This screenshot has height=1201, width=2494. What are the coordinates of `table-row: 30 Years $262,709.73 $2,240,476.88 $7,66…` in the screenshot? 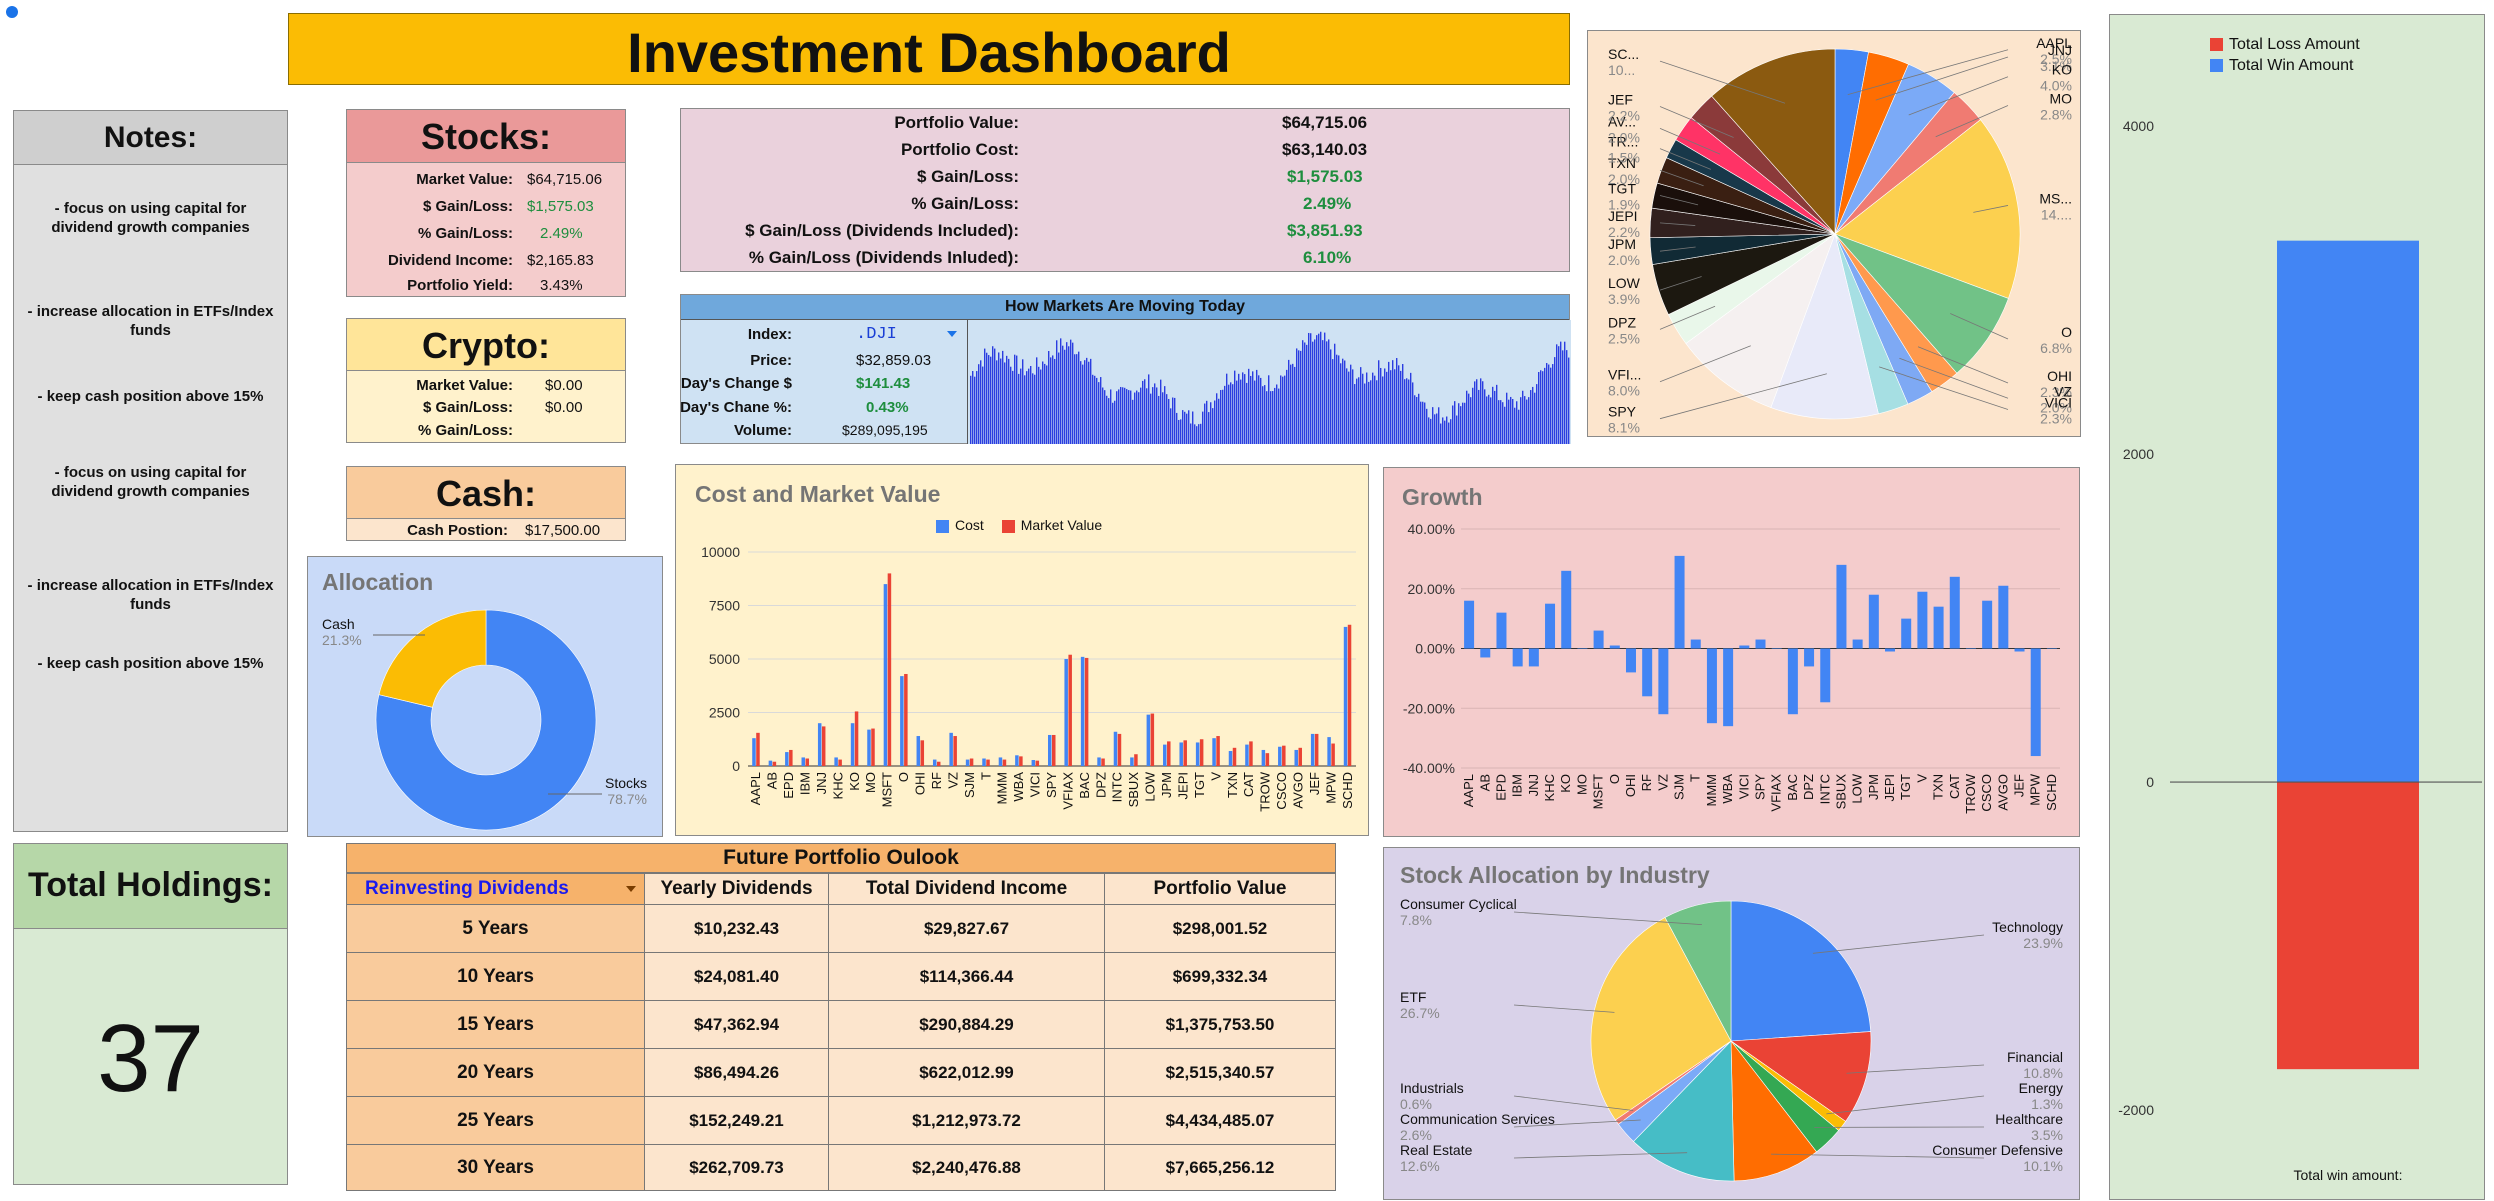 It's located at (841, 1168).